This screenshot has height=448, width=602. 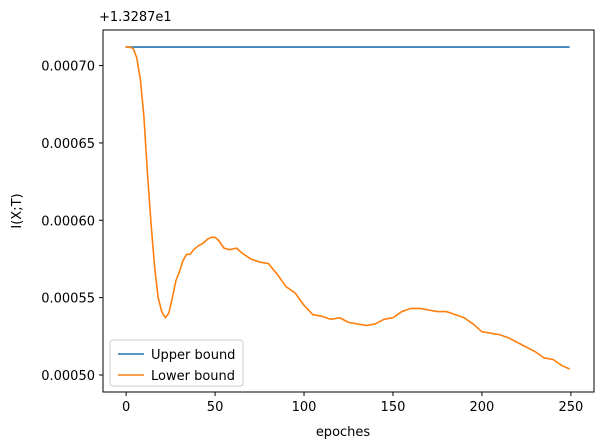 I want to click on legend-label: Upper bound, so click(x=193, y=355).